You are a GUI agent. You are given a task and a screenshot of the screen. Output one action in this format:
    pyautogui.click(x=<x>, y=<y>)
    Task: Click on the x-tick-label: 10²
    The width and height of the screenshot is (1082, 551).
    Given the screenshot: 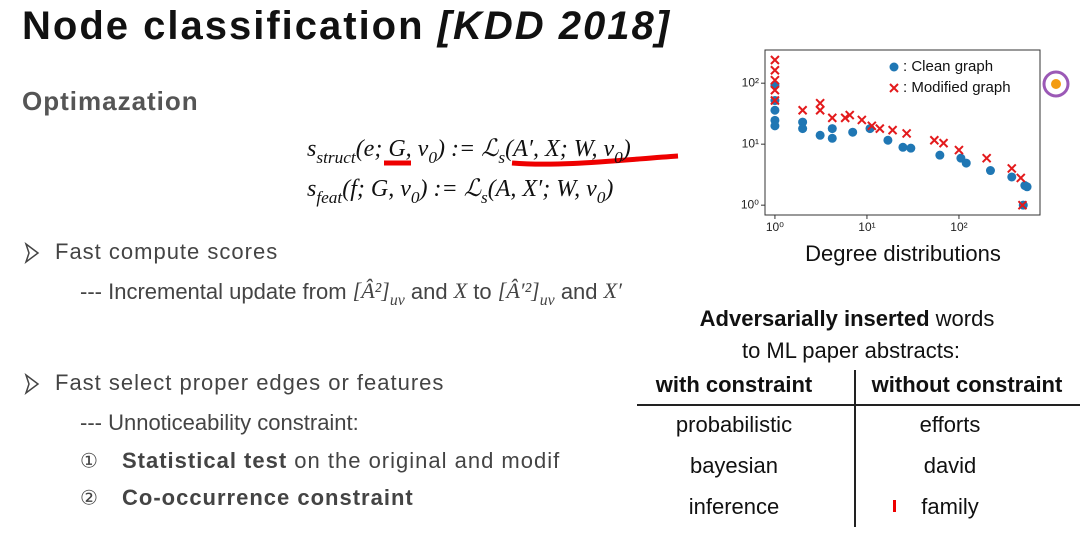 What is the action you would take?
    pyautogui.click(x=958, y=227)
    